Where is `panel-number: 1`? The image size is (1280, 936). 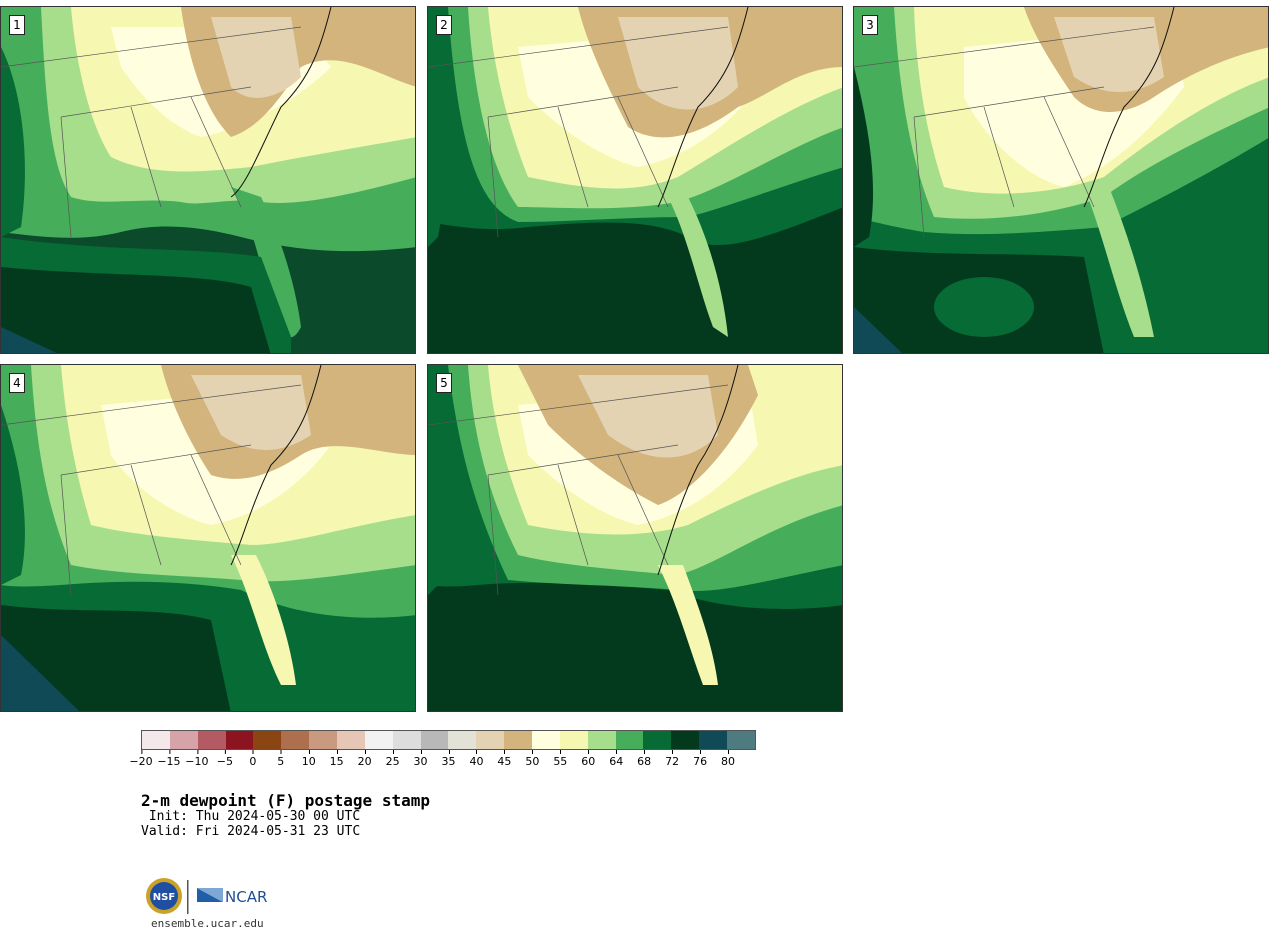 panel-number: 1 is located at coordinates (17, 25).